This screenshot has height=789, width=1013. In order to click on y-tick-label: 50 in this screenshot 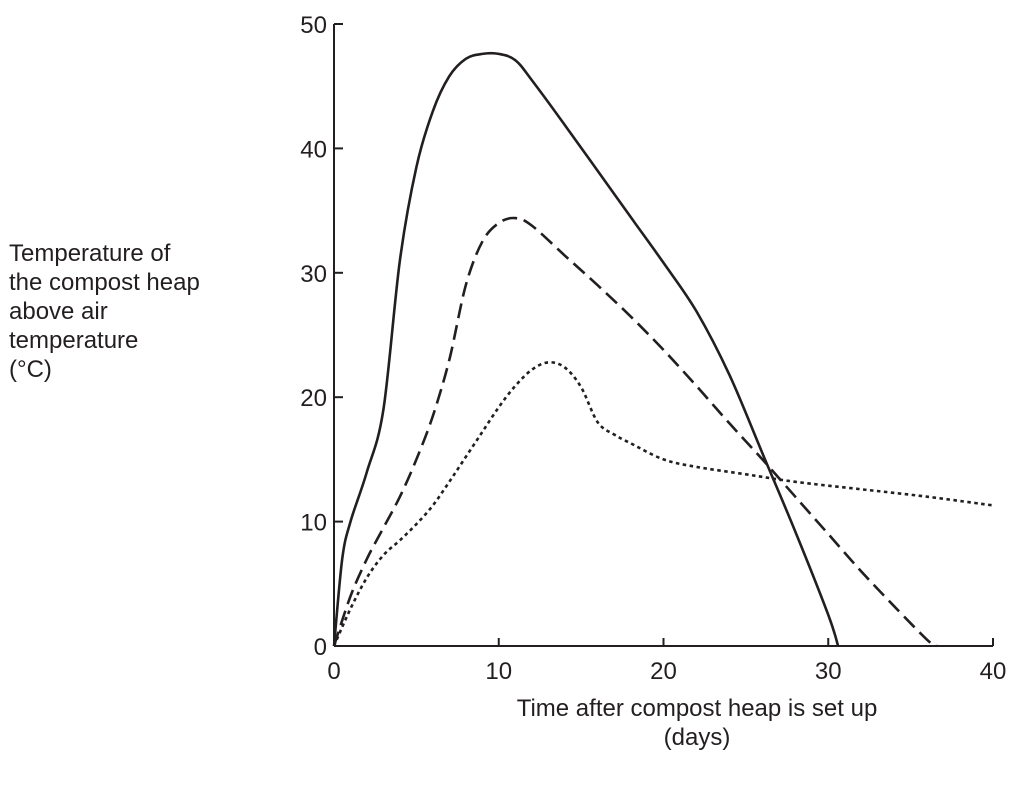, I will do `click(313, 25)`.